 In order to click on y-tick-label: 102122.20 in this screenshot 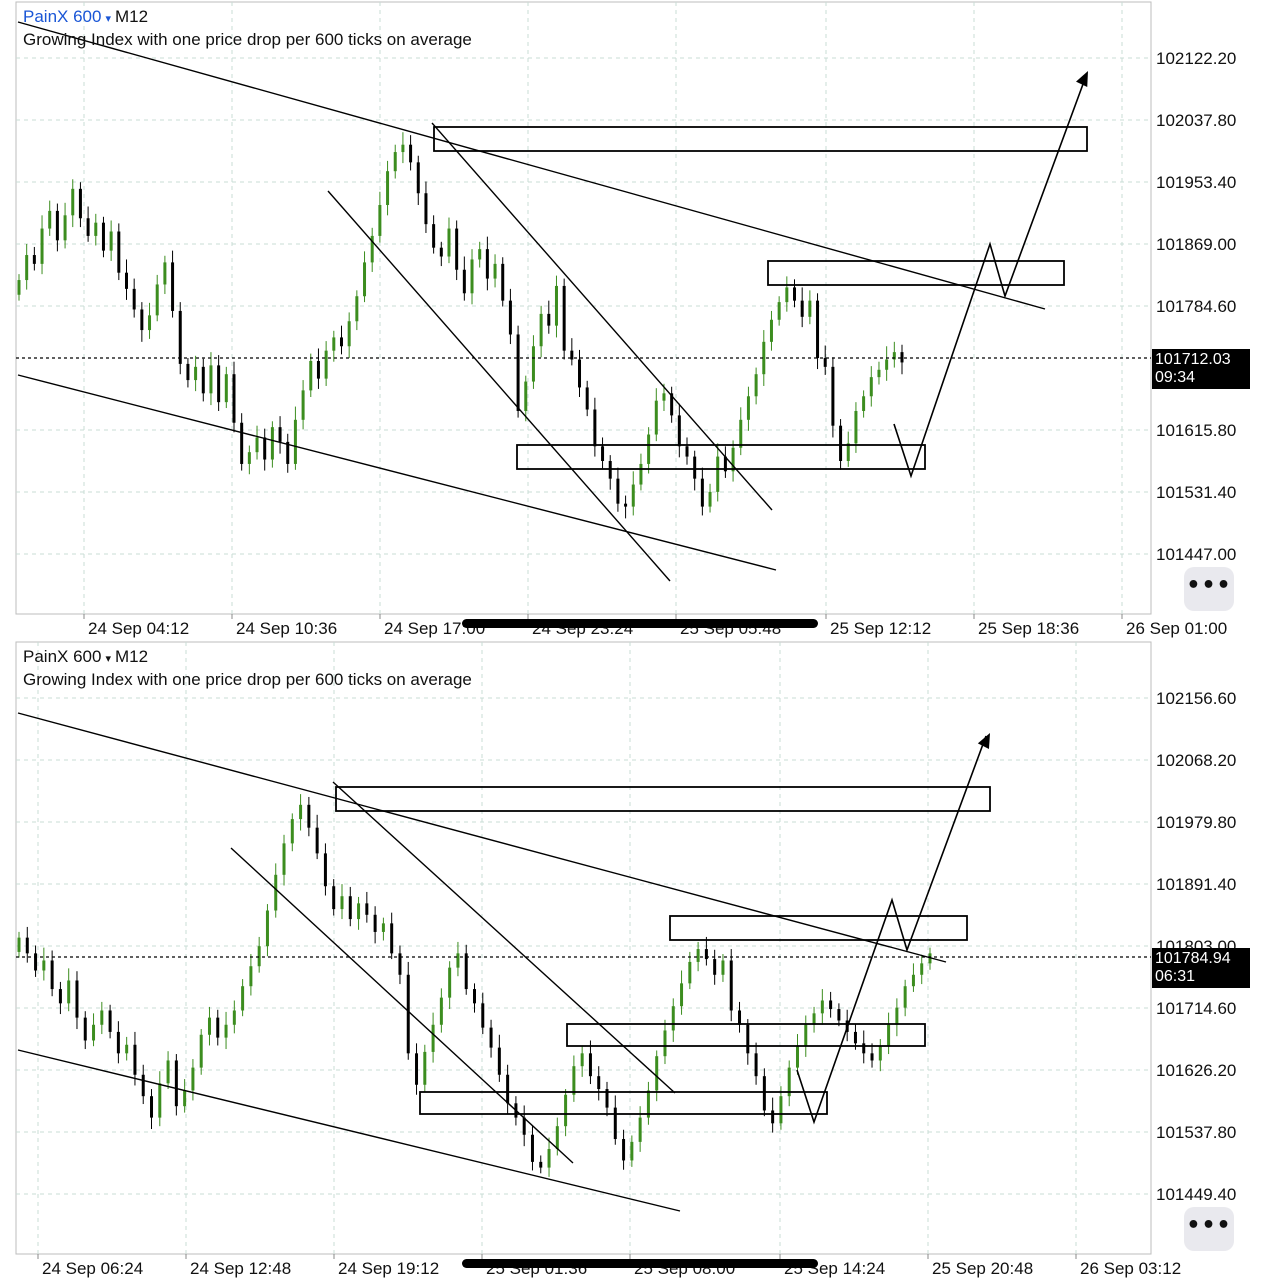, I will do `click(1196, 58)`.